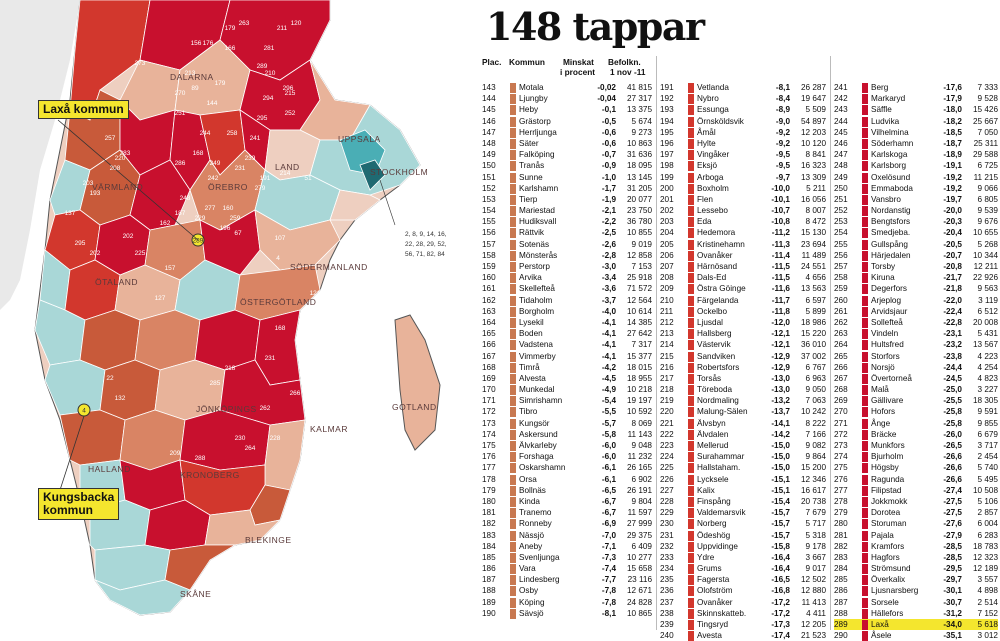  I want to click on row-decrease-percent: -24,5, so click(952, 378).